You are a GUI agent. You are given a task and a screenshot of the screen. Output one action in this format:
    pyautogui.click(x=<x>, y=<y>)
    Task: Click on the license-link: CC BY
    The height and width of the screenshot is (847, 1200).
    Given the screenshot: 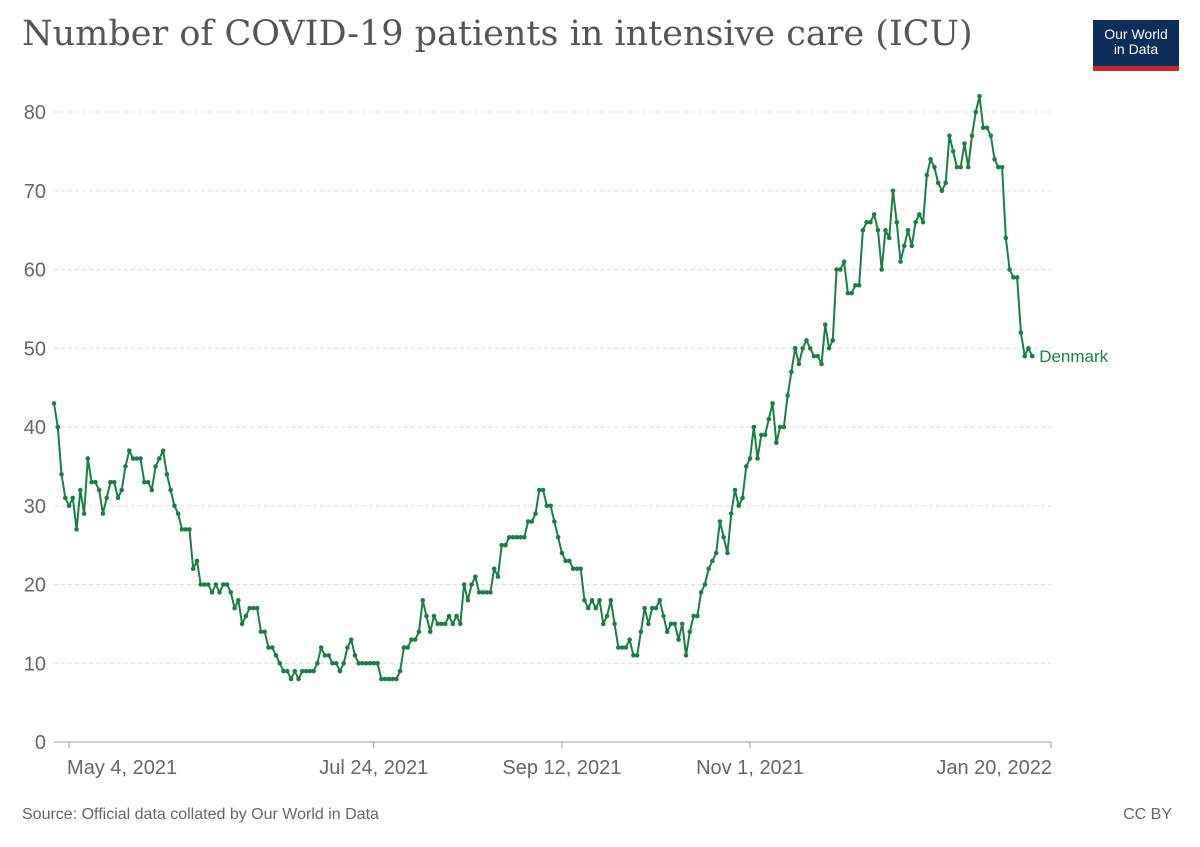 What is the action you would take?
    pyautogui.click(x=1147, y=814)
    